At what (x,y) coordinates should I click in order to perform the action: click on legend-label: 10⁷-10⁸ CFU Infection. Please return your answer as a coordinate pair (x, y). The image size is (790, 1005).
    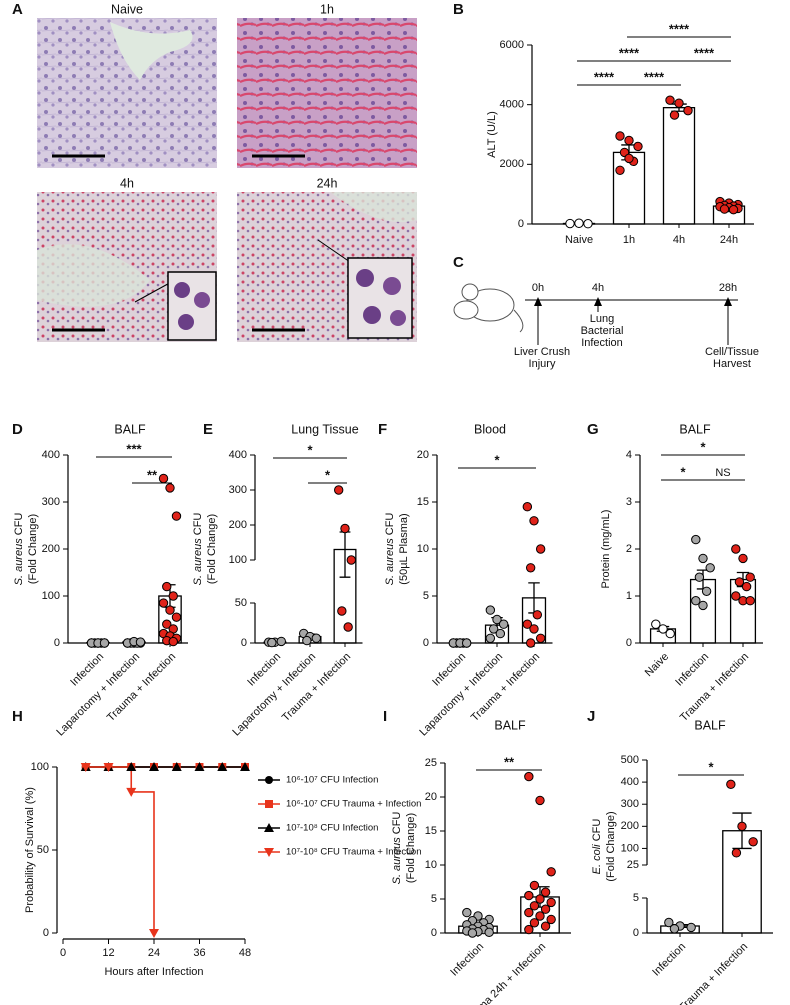
    Looking at the image, I should click on (332, 828).